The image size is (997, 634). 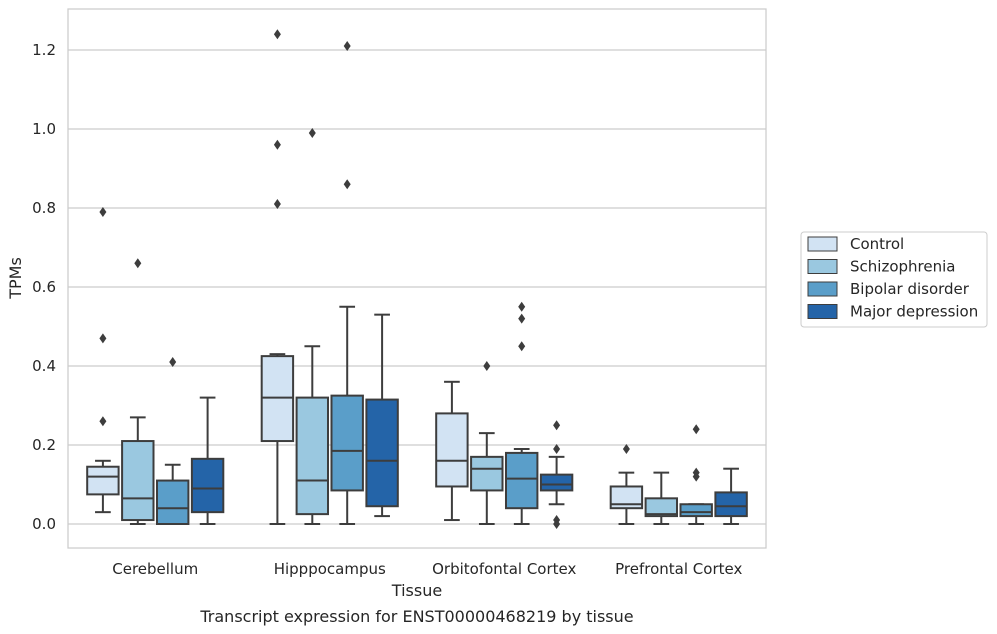 What do you see at coordinates (678, 569) in the screenshot?
I see `x-tick-label: Prefrontal Cortex` at bounding box center [678, 569].